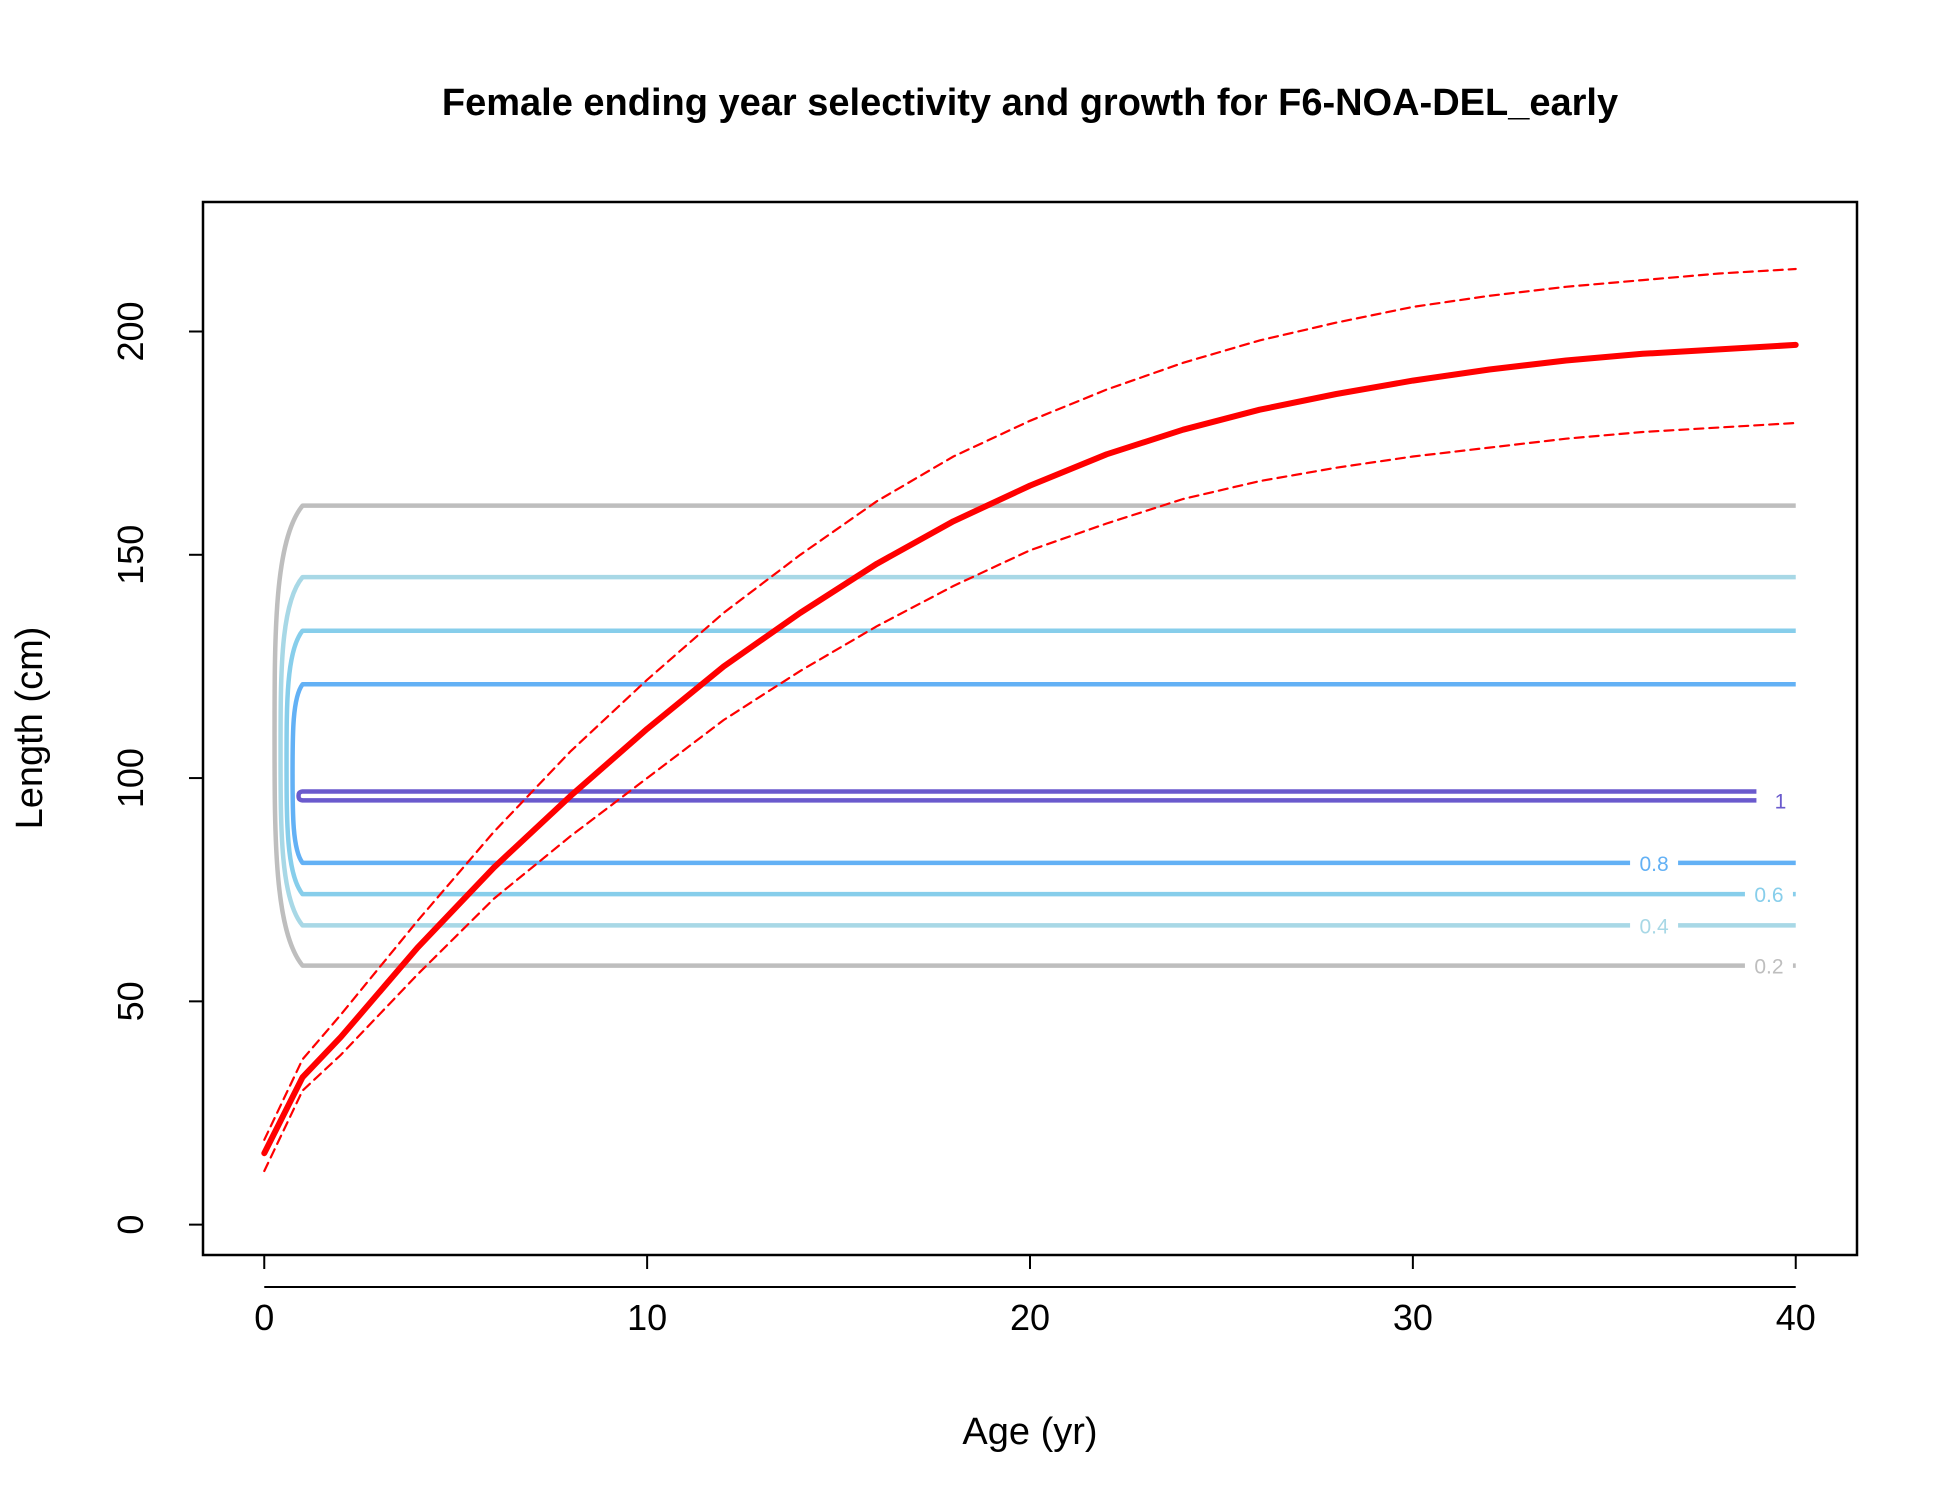 Image resolution: width=1950 pixels, height=1500 pixels. I want to click on contour-label-0-8: 0.8, so click(1653, 864).